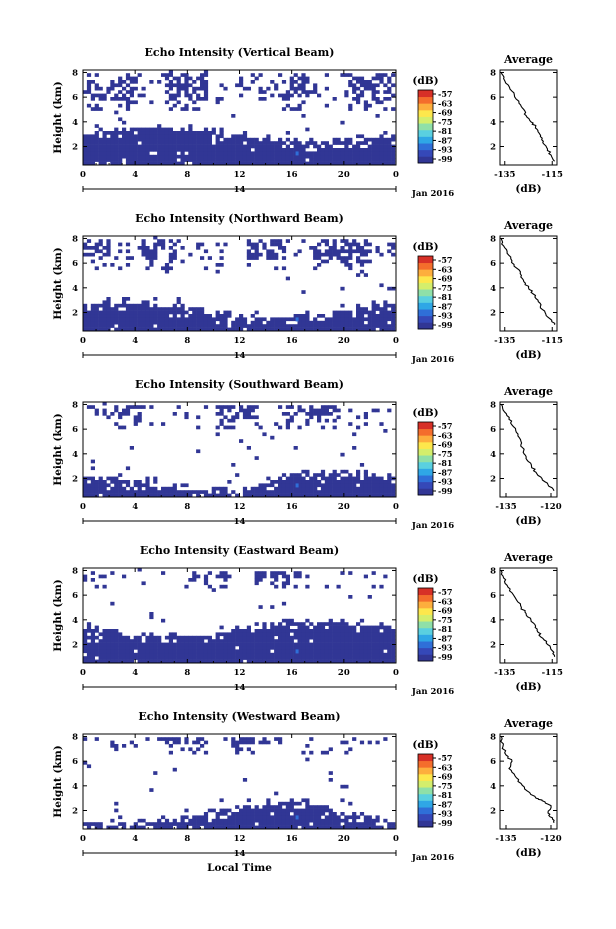 This screenshot has width=616, height=929. Describe the element at coordinates (240, 688) in the screenshot. I see `date-tick-label: 14` at that location.